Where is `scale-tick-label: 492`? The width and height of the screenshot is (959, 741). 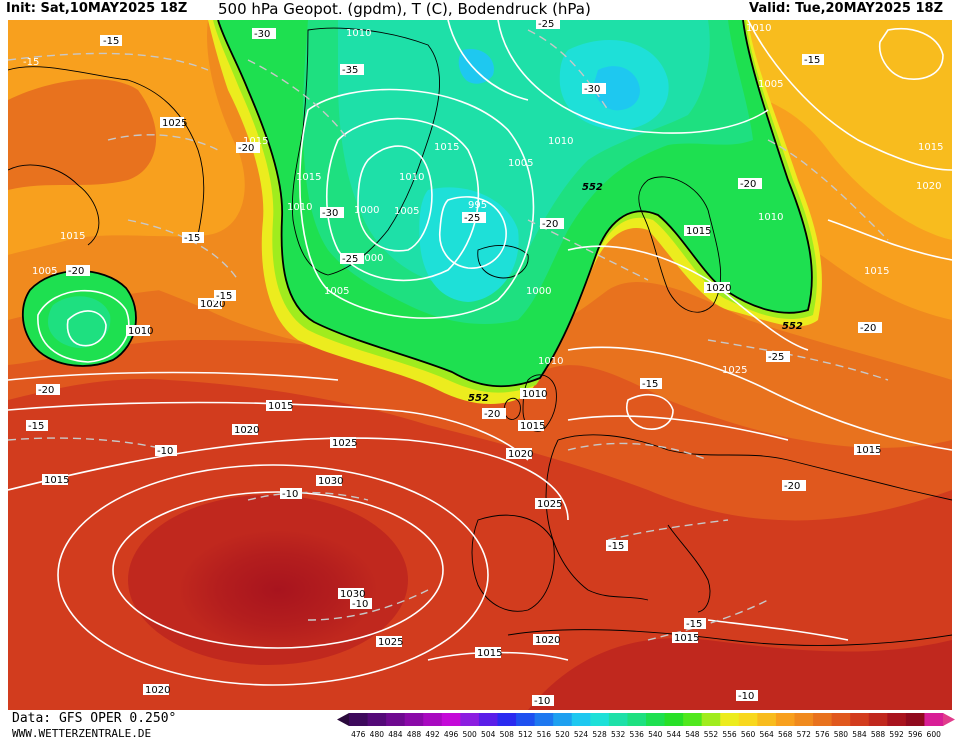 scale-tick-label: 492 is located at coordinates (432, 734).